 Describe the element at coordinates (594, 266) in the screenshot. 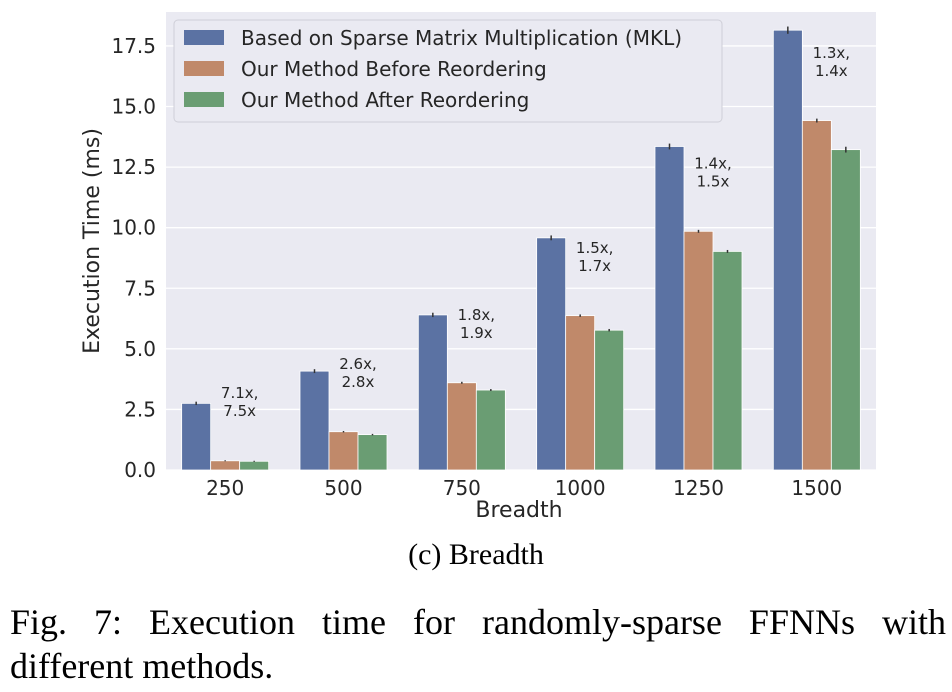

I see `speedup-label: 1.7x` at that location.